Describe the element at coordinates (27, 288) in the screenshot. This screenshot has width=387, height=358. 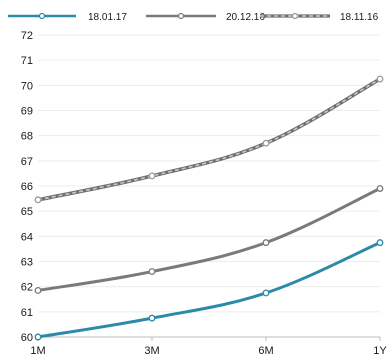
I see `y-tick-label: 62` at that location.